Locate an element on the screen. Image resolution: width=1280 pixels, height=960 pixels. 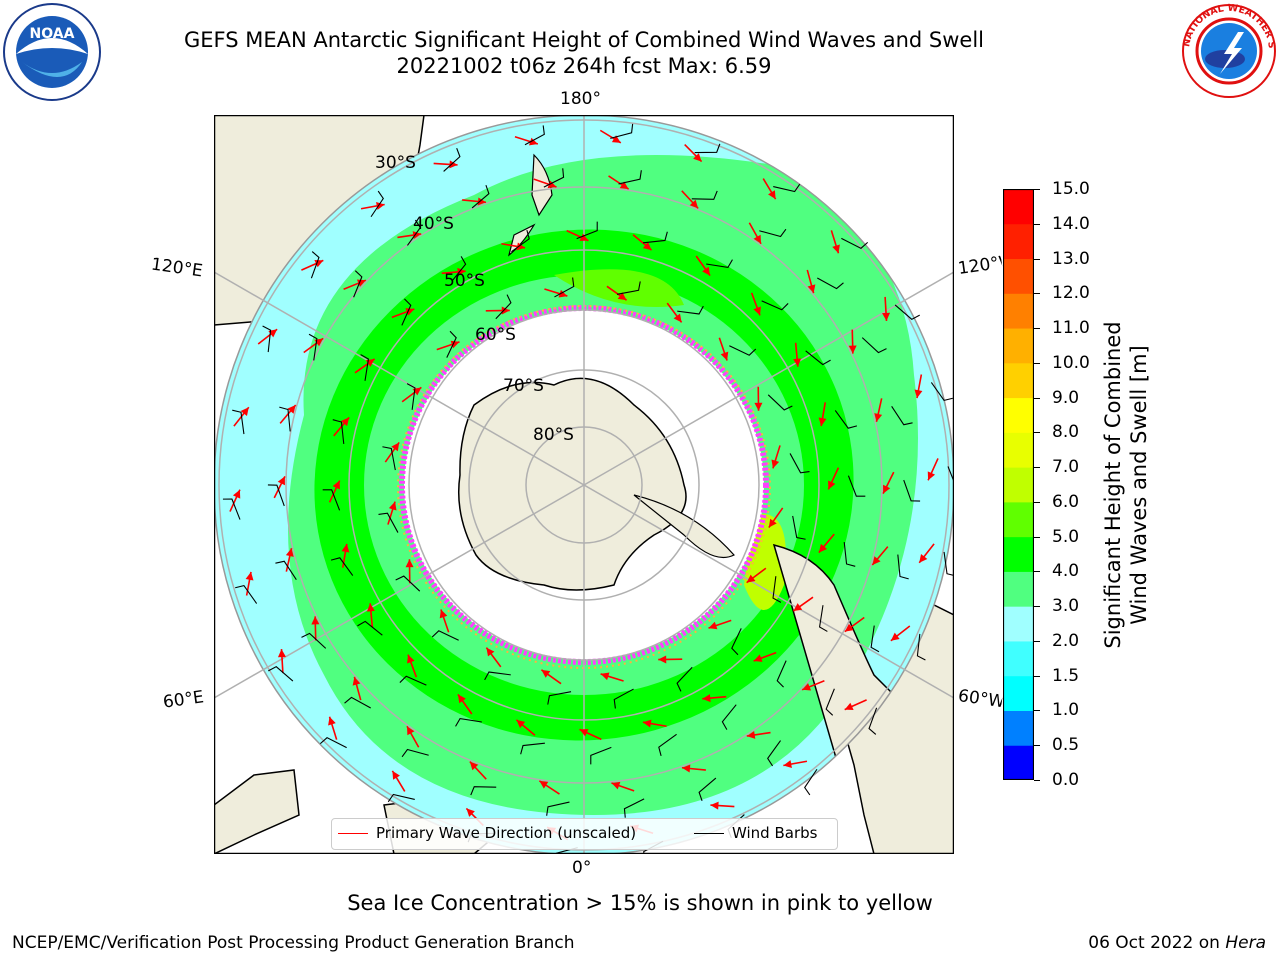
colorbar-tick-label: 7.0 is located at coordinates (1066, 467).